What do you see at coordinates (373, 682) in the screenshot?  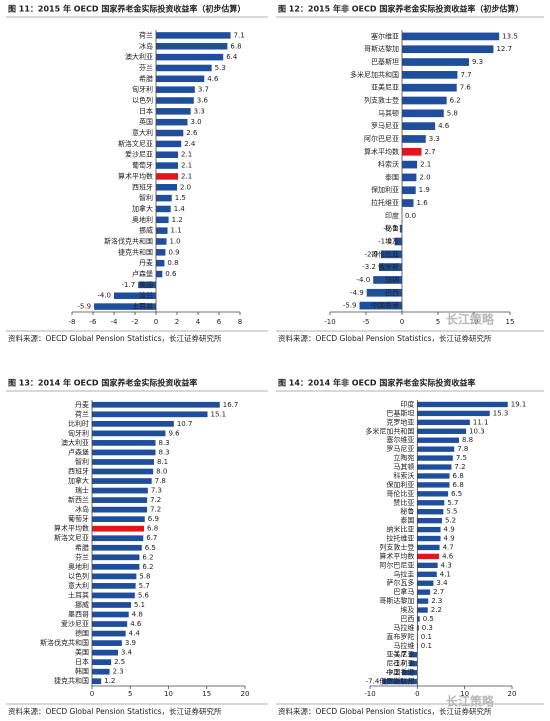 I see `value-label: -7.4` at bounding box center [373, 682].